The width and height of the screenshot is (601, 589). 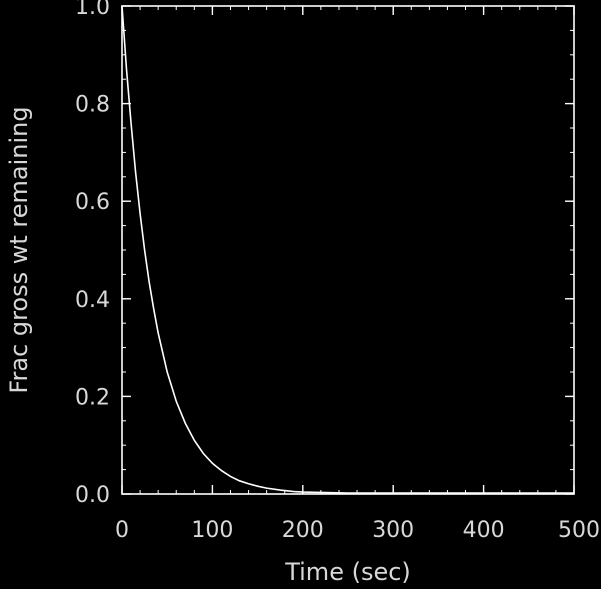 What do you see at coordinates (393, 530) in the screenshot?
I see `x-tick-label: 300` at bounding box center [393, 530].